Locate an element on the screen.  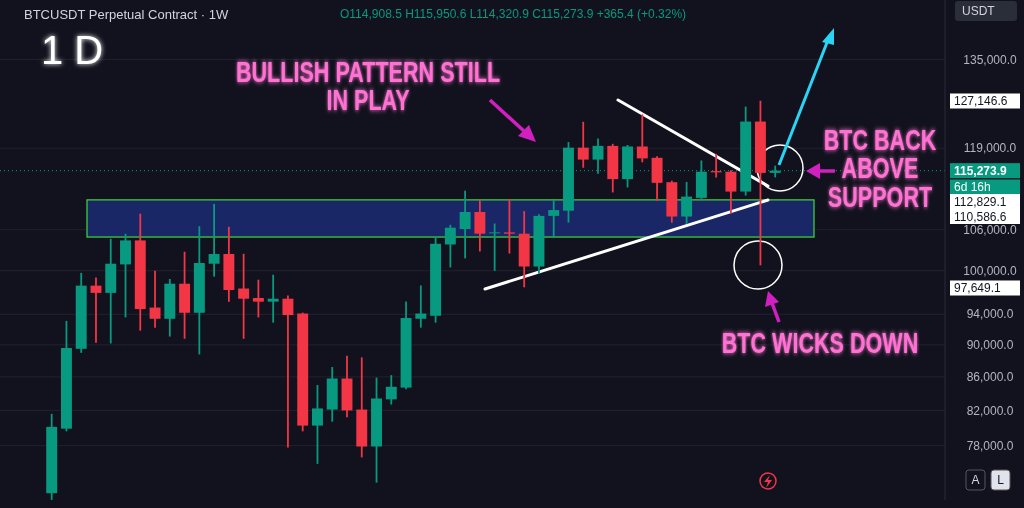
y-tick-label: 90,000.0 is located at coordinates (990, 345).